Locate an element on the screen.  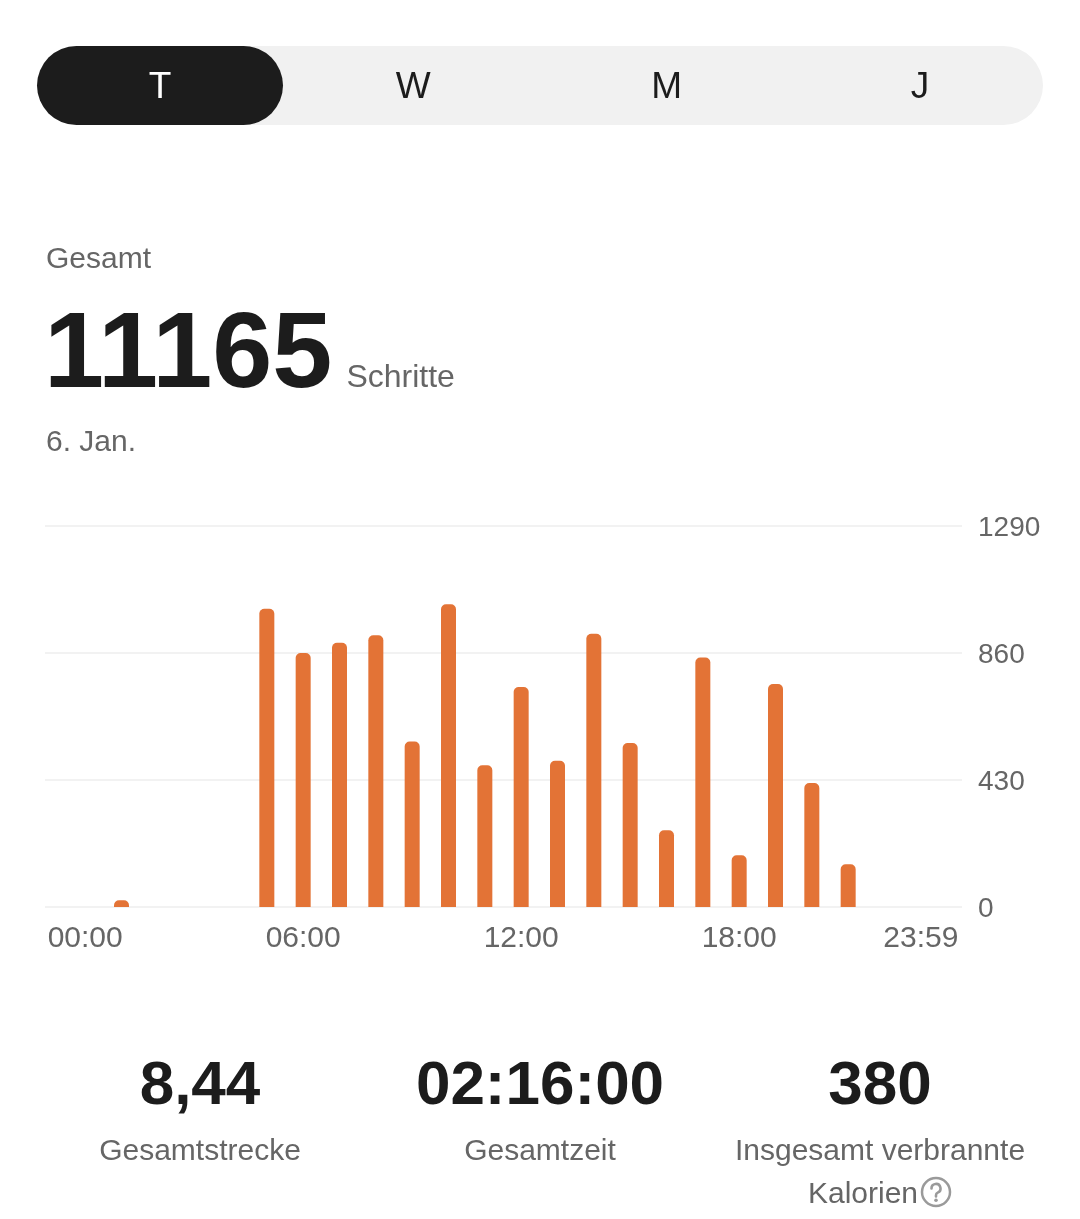
text: Gesamtstrecke is located at coordinates (200, 1149).